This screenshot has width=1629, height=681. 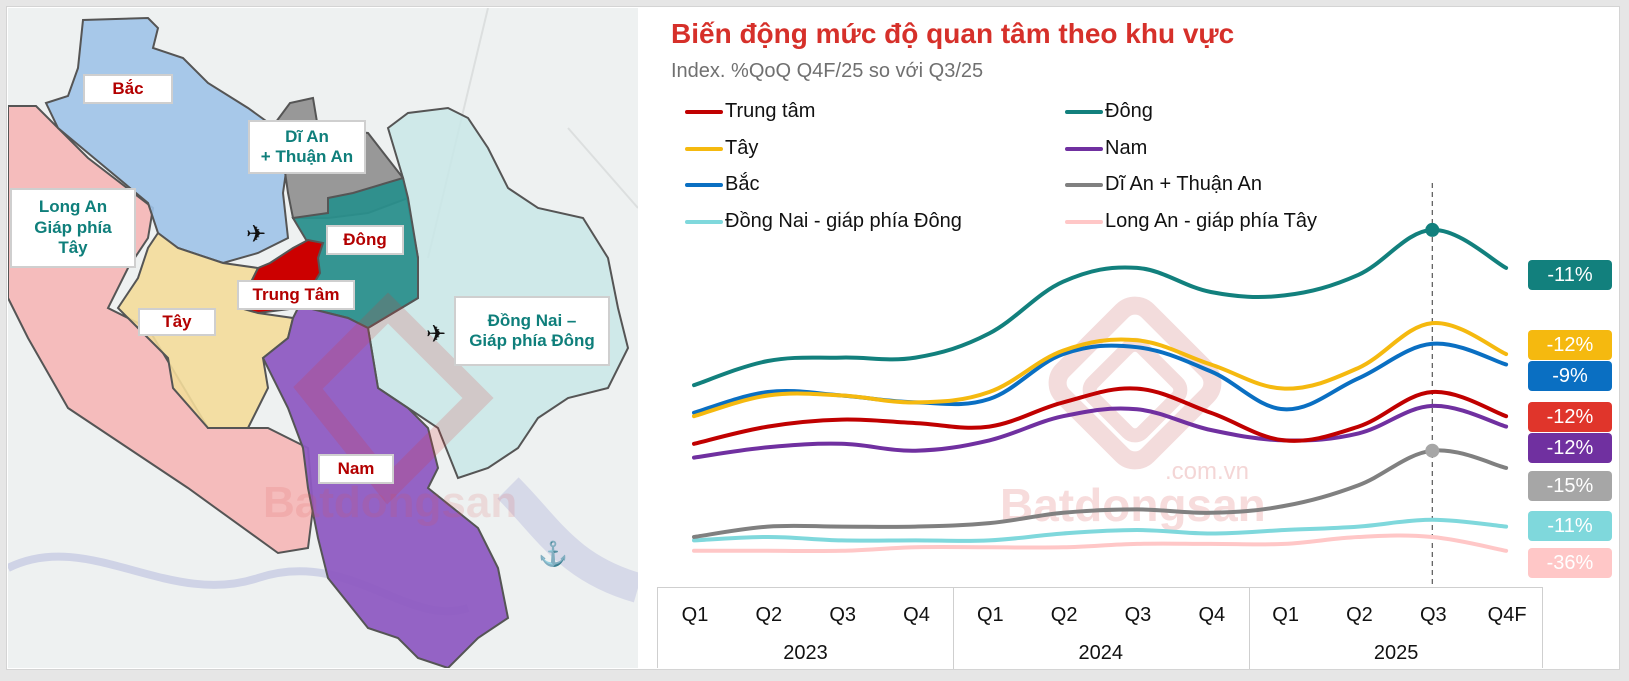 I want to click on map-label-nam-text: Nam, so click(x=356, y=468).